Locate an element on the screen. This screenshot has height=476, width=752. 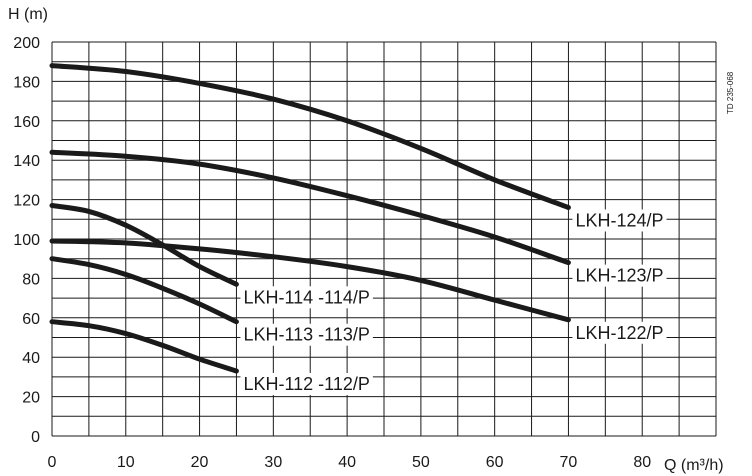
document-code: TD 235-068 is located at coordinates (730, 92).